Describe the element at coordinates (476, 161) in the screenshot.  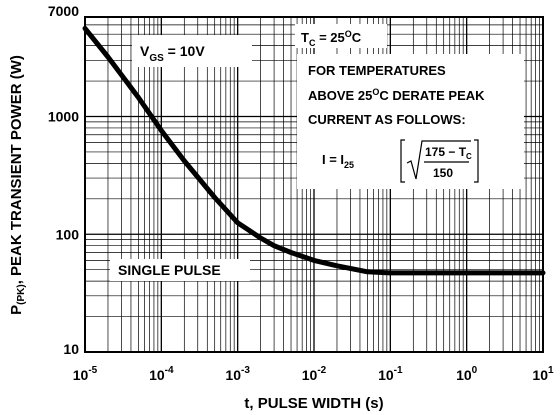
I see `formula-bracket-right` at that location.